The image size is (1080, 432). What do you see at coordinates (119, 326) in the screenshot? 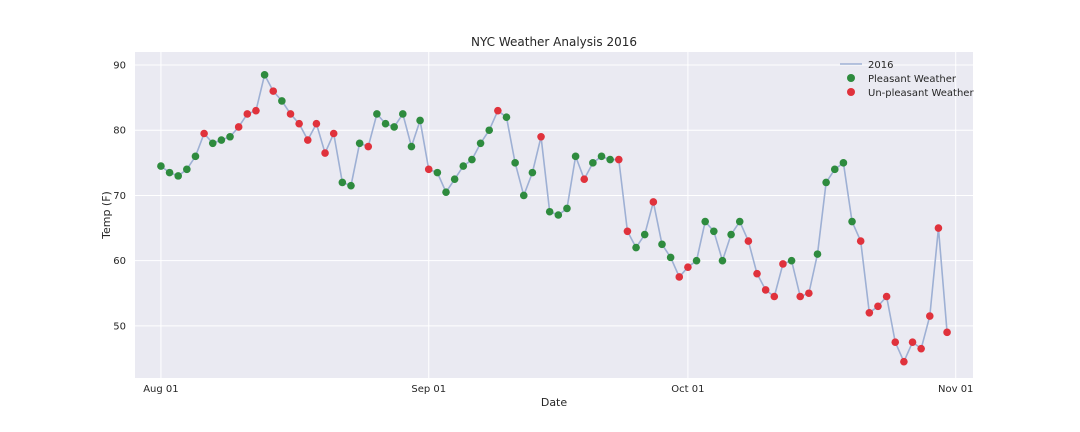
I see `y-tick-label: 50` at bounding box center [119, 326].